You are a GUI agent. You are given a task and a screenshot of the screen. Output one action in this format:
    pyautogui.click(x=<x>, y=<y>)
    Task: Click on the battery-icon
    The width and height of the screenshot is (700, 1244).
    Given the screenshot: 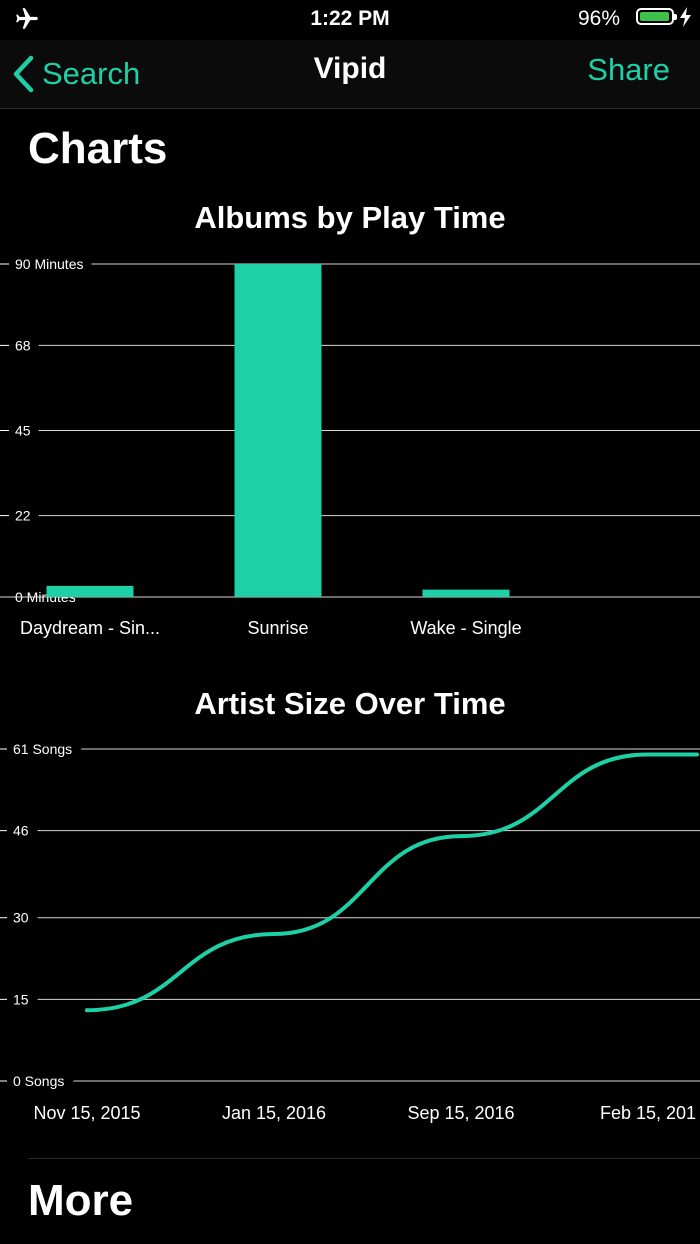 What is the action you would take?
    pyautogui.click(x=656, y=16)
    